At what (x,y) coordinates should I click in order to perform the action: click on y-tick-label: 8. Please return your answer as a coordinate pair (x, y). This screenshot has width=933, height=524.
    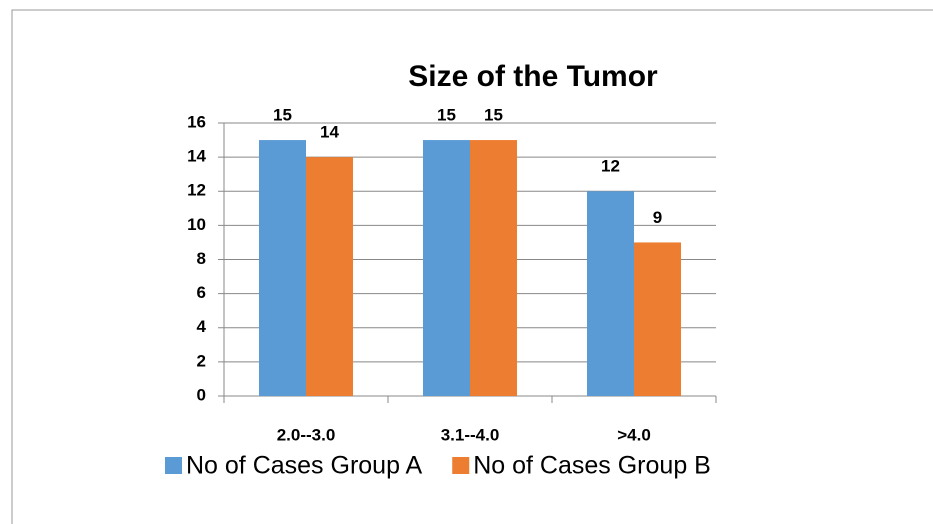
    Looking at the image, I should click on (201, 258).